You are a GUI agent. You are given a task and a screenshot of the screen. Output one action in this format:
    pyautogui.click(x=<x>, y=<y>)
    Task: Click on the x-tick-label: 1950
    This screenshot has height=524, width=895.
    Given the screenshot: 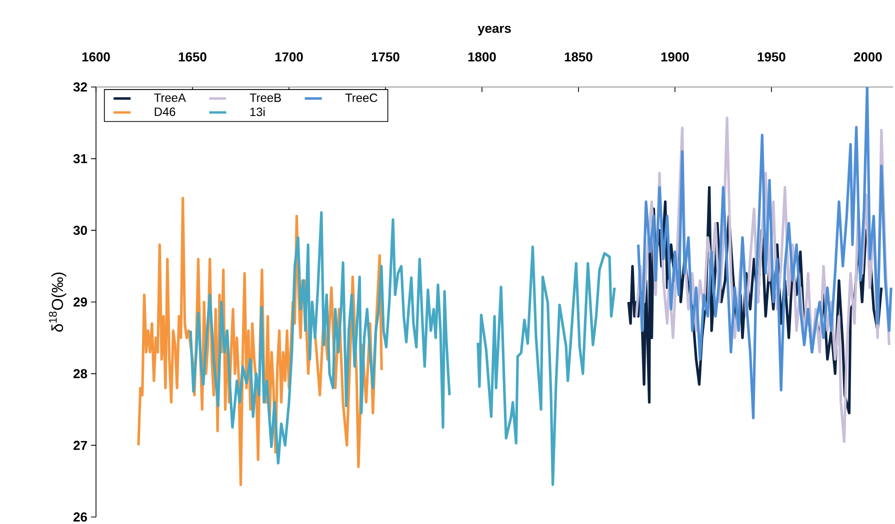 What is the action you would take?
    pyautogui.click(x=772, y=57)
    